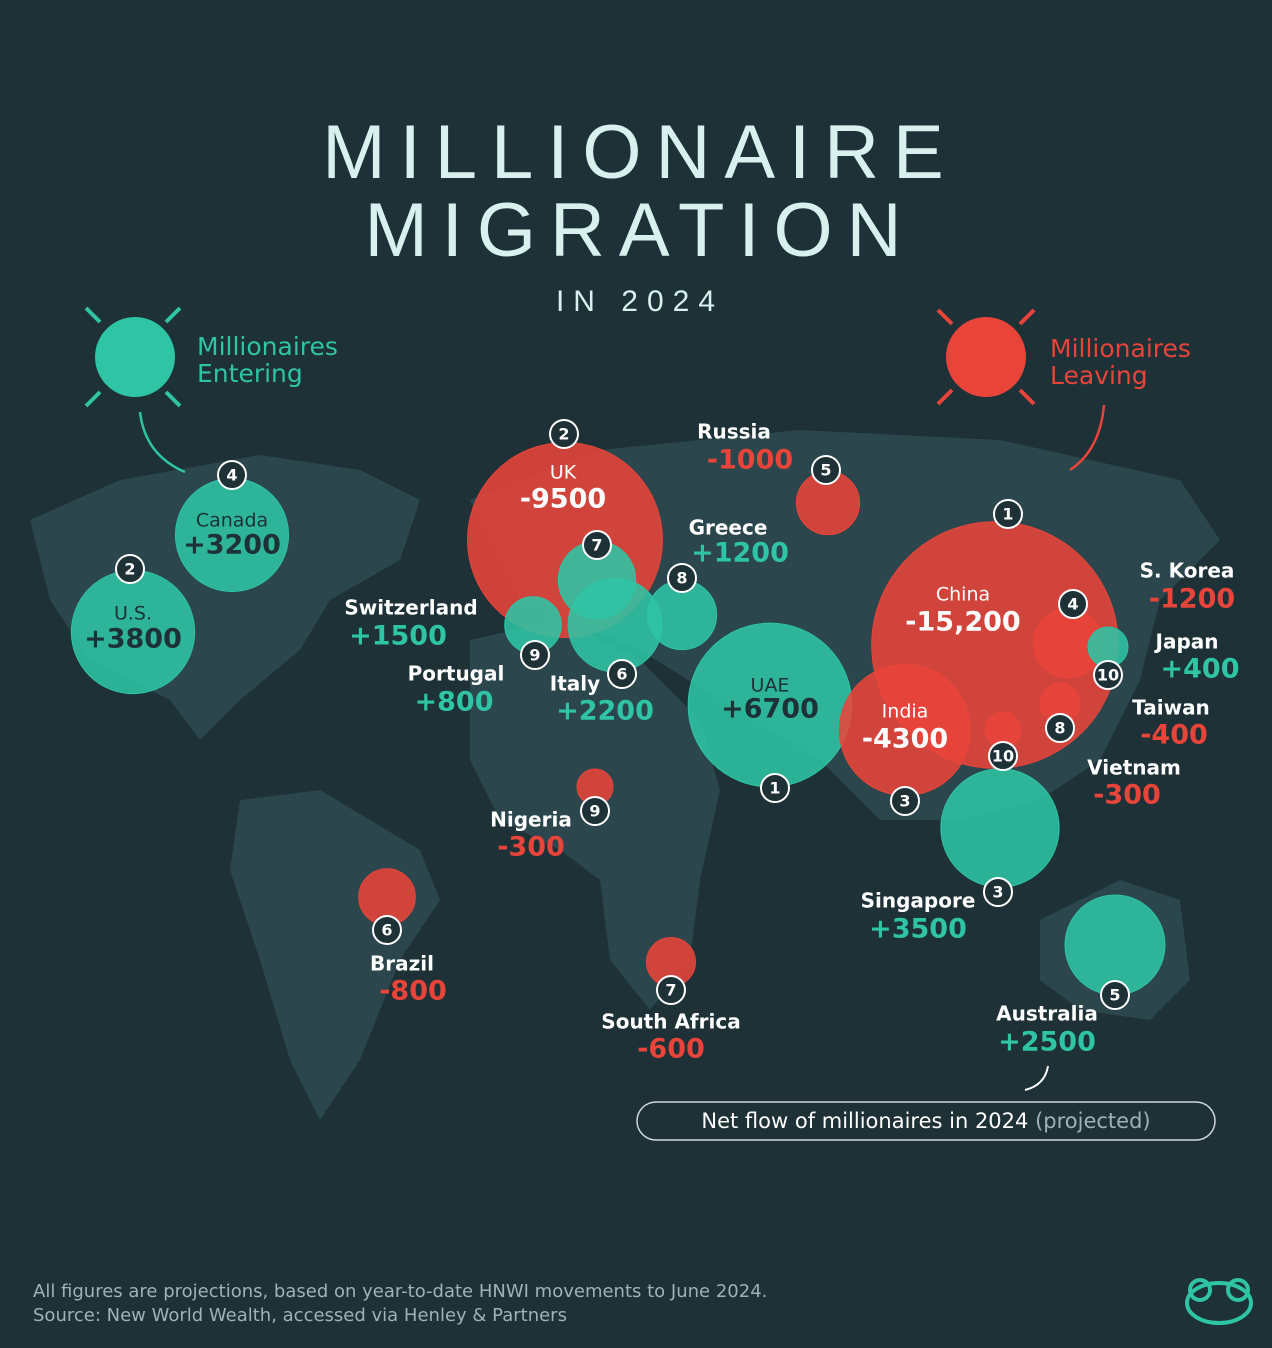 The image size is (1272, 1348). What do you see at coordinates (1000, 828) in the screenshot?
I see `bubble` at bounding box center [1000, 828].